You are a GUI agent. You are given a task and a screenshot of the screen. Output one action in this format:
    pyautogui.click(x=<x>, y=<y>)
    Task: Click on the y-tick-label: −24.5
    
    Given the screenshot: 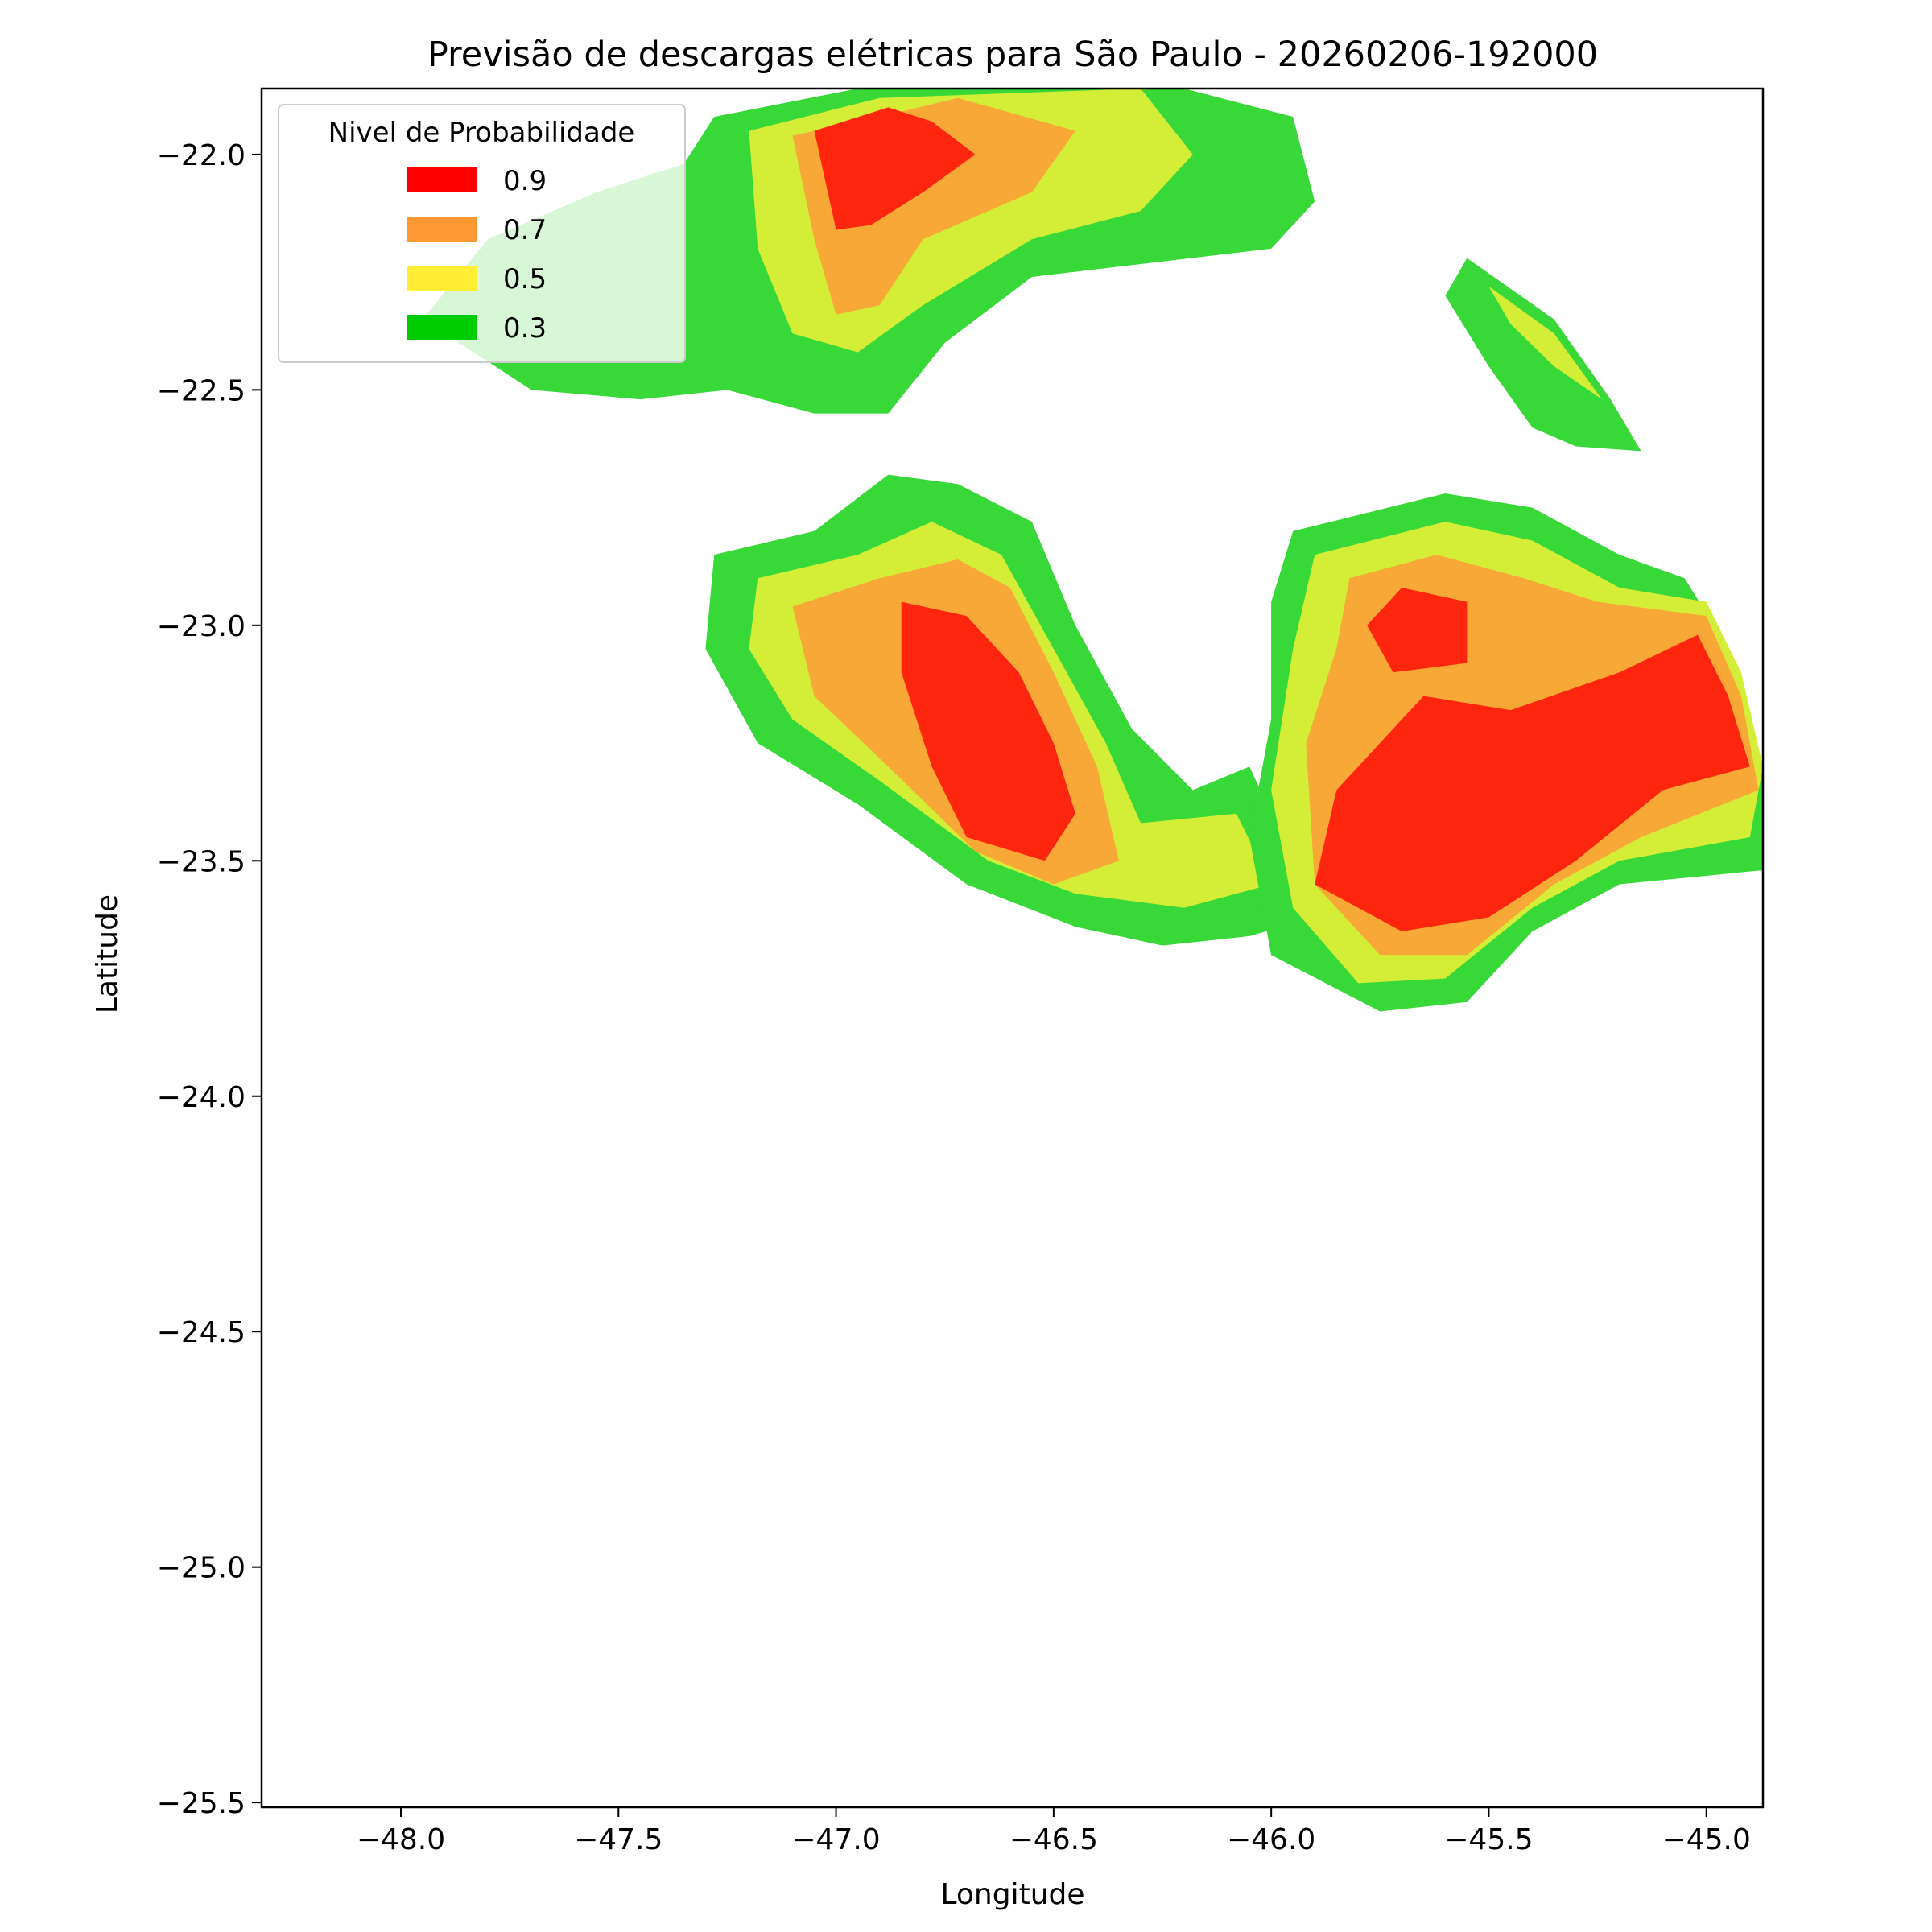 What is the action you would take?
    pyautogui.click(x=201, y=1332)
    